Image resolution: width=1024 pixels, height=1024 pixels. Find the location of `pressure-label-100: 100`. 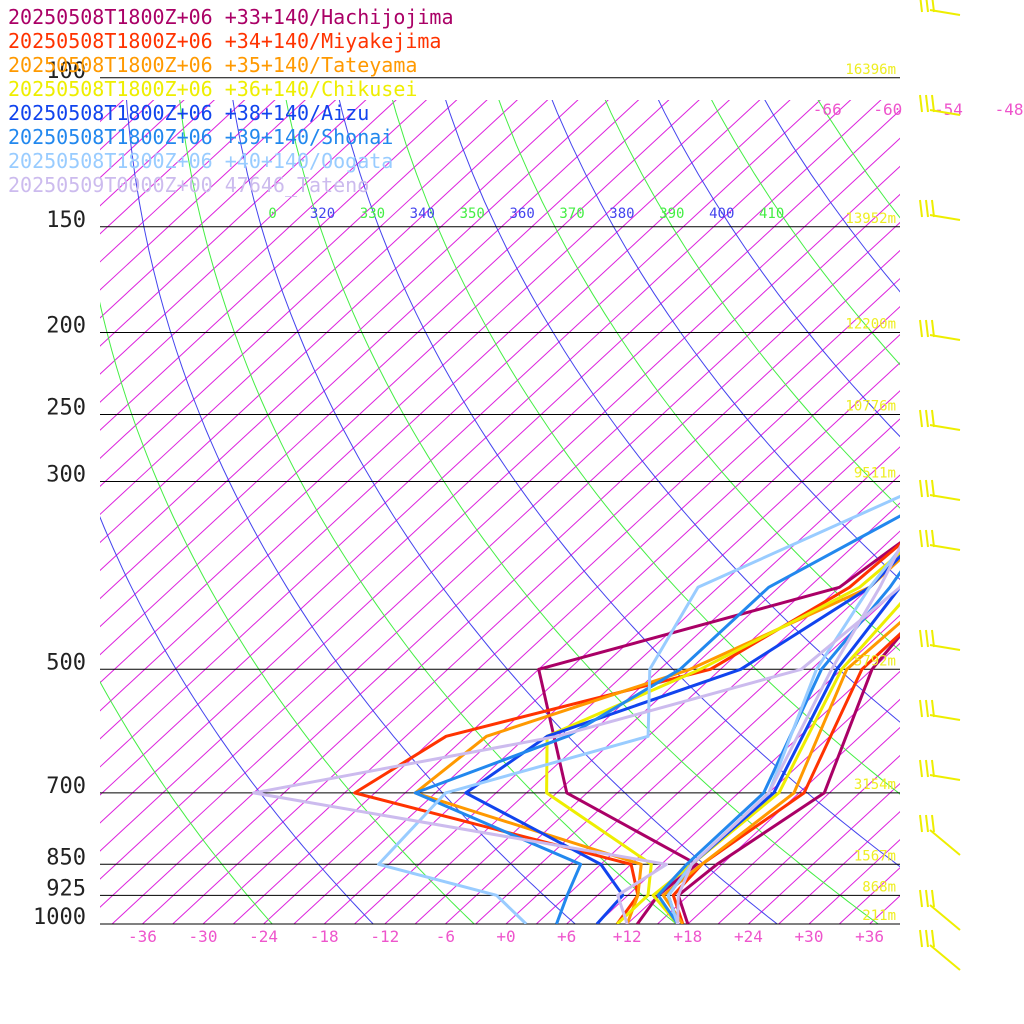

pressure-label-100: 100 is located at coordinates (66, 71).